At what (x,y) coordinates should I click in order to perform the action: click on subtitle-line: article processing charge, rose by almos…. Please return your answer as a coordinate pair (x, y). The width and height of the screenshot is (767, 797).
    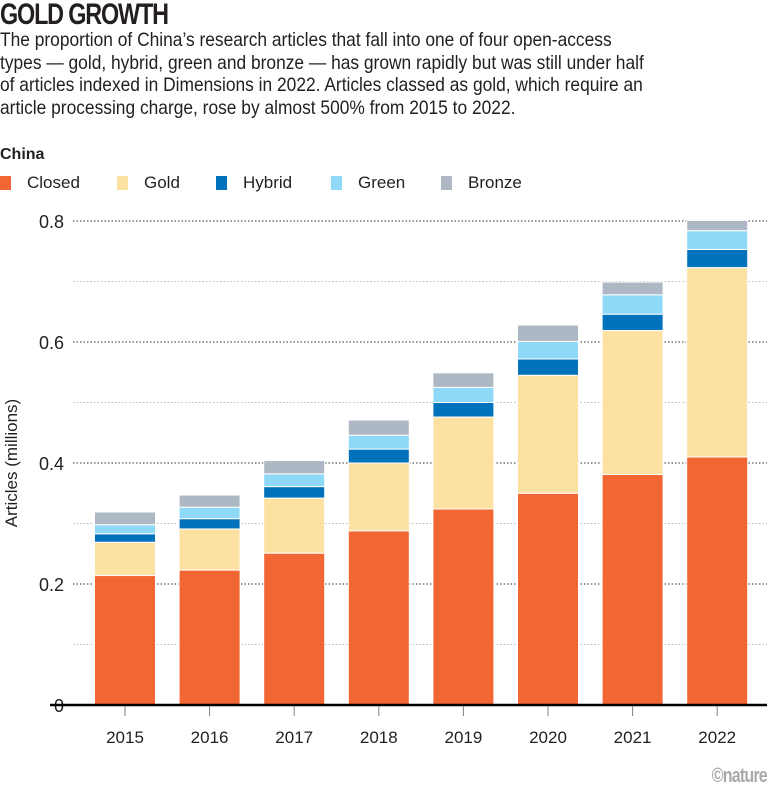
    Looking at the image, I should click on (258, 108).